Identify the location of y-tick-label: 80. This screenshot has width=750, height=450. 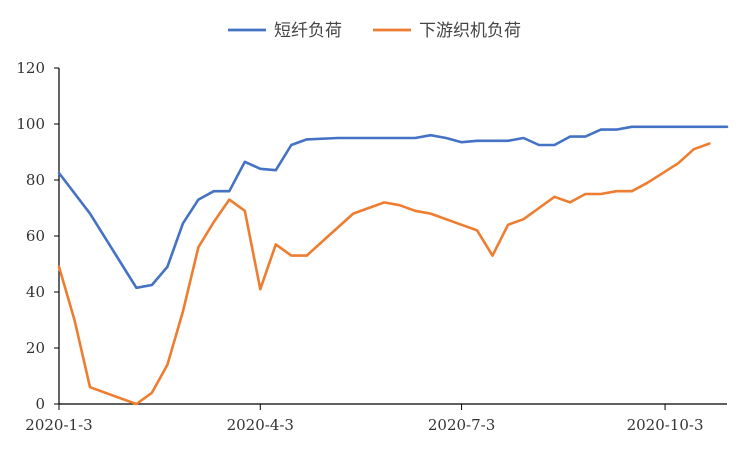
(35, 180).